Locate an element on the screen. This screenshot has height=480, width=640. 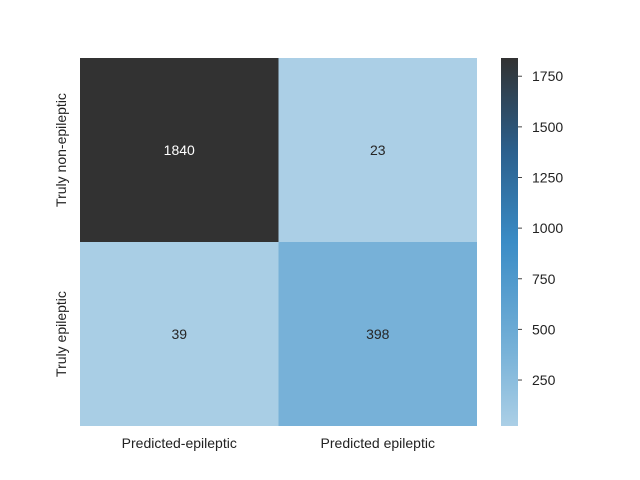
x-tick-labels: Predicted-epileptic Predicted epileptic is located at coordinates (278, 443).